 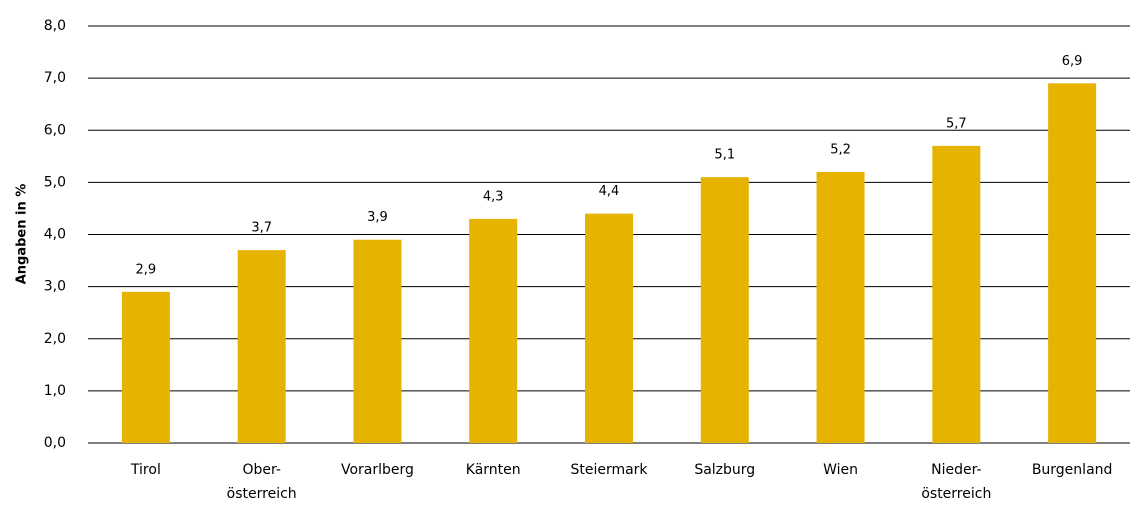 What do you see at coordinates (55, 78) in the screenshot?
I see `y-tick-label: 7,0` at bounding box center [55, 78].